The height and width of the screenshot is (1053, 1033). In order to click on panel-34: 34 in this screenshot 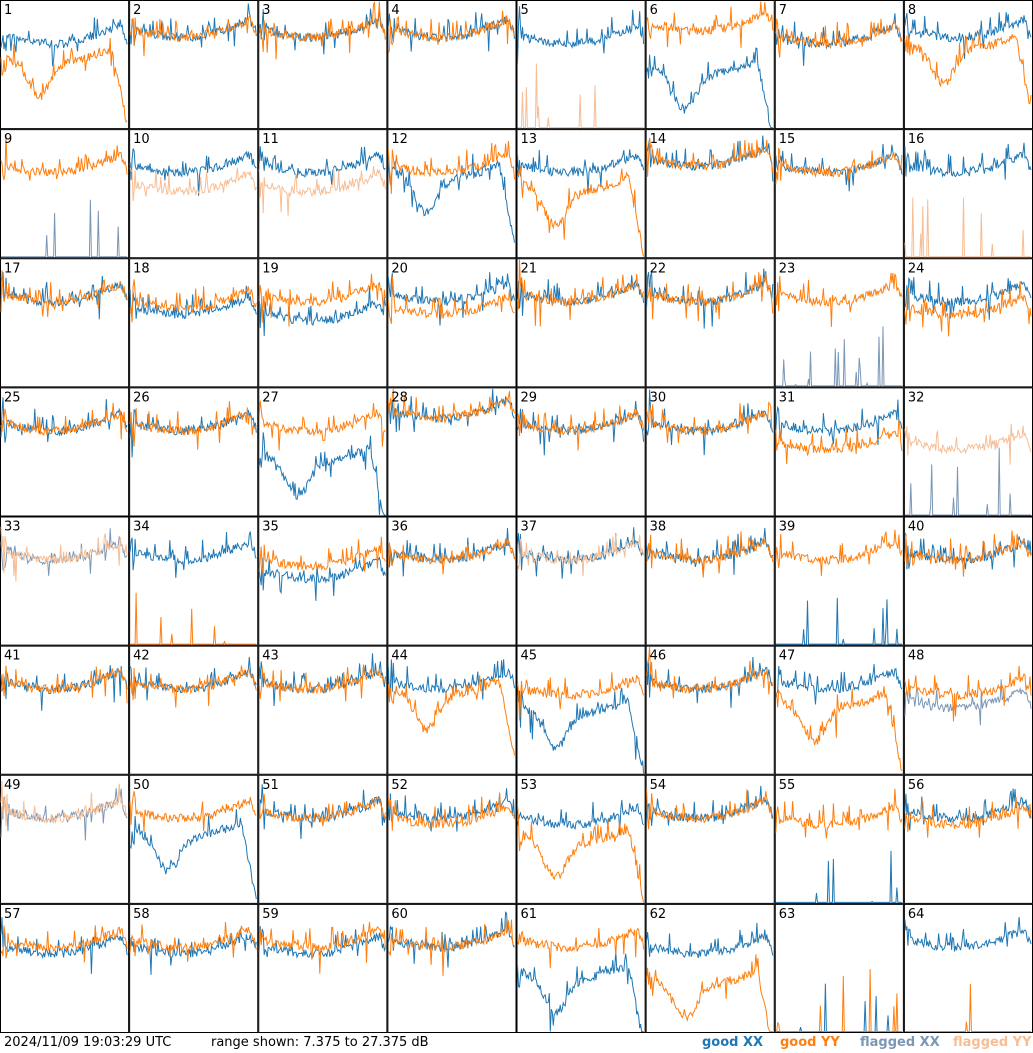, I will do `click(194, 581)`.